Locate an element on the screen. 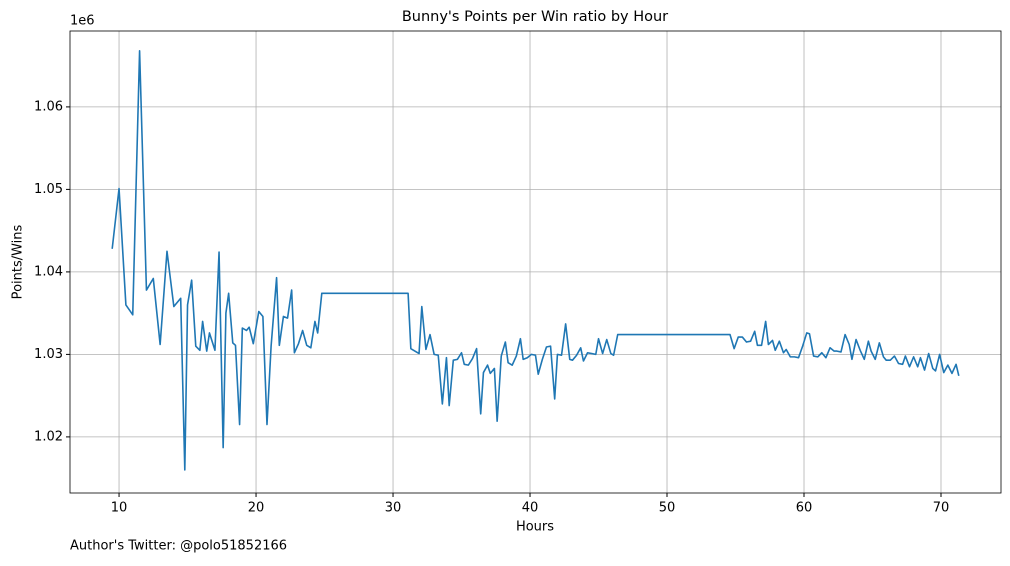 Image resolution: width=1010 pixels, height=566 pixels. y-tick-label: 1.06 is located at coordinates (48, 106).